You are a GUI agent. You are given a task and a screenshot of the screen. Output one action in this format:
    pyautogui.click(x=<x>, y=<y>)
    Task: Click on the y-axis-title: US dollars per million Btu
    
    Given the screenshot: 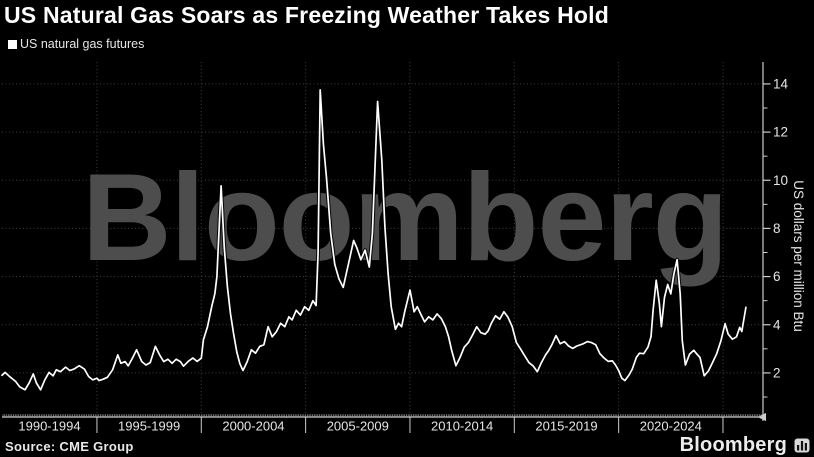 What is the action you would take?
    pyautogui.click(x=798, y=256)
    